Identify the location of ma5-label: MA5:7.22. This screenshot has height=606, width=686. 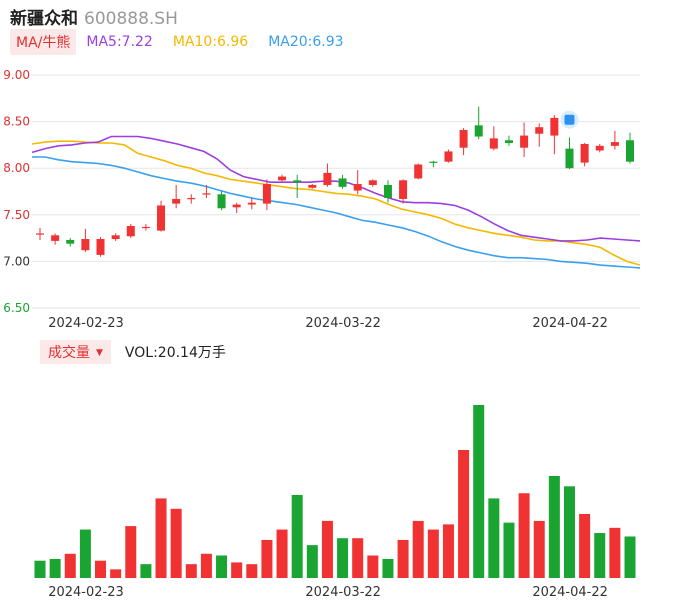
(119, 42).